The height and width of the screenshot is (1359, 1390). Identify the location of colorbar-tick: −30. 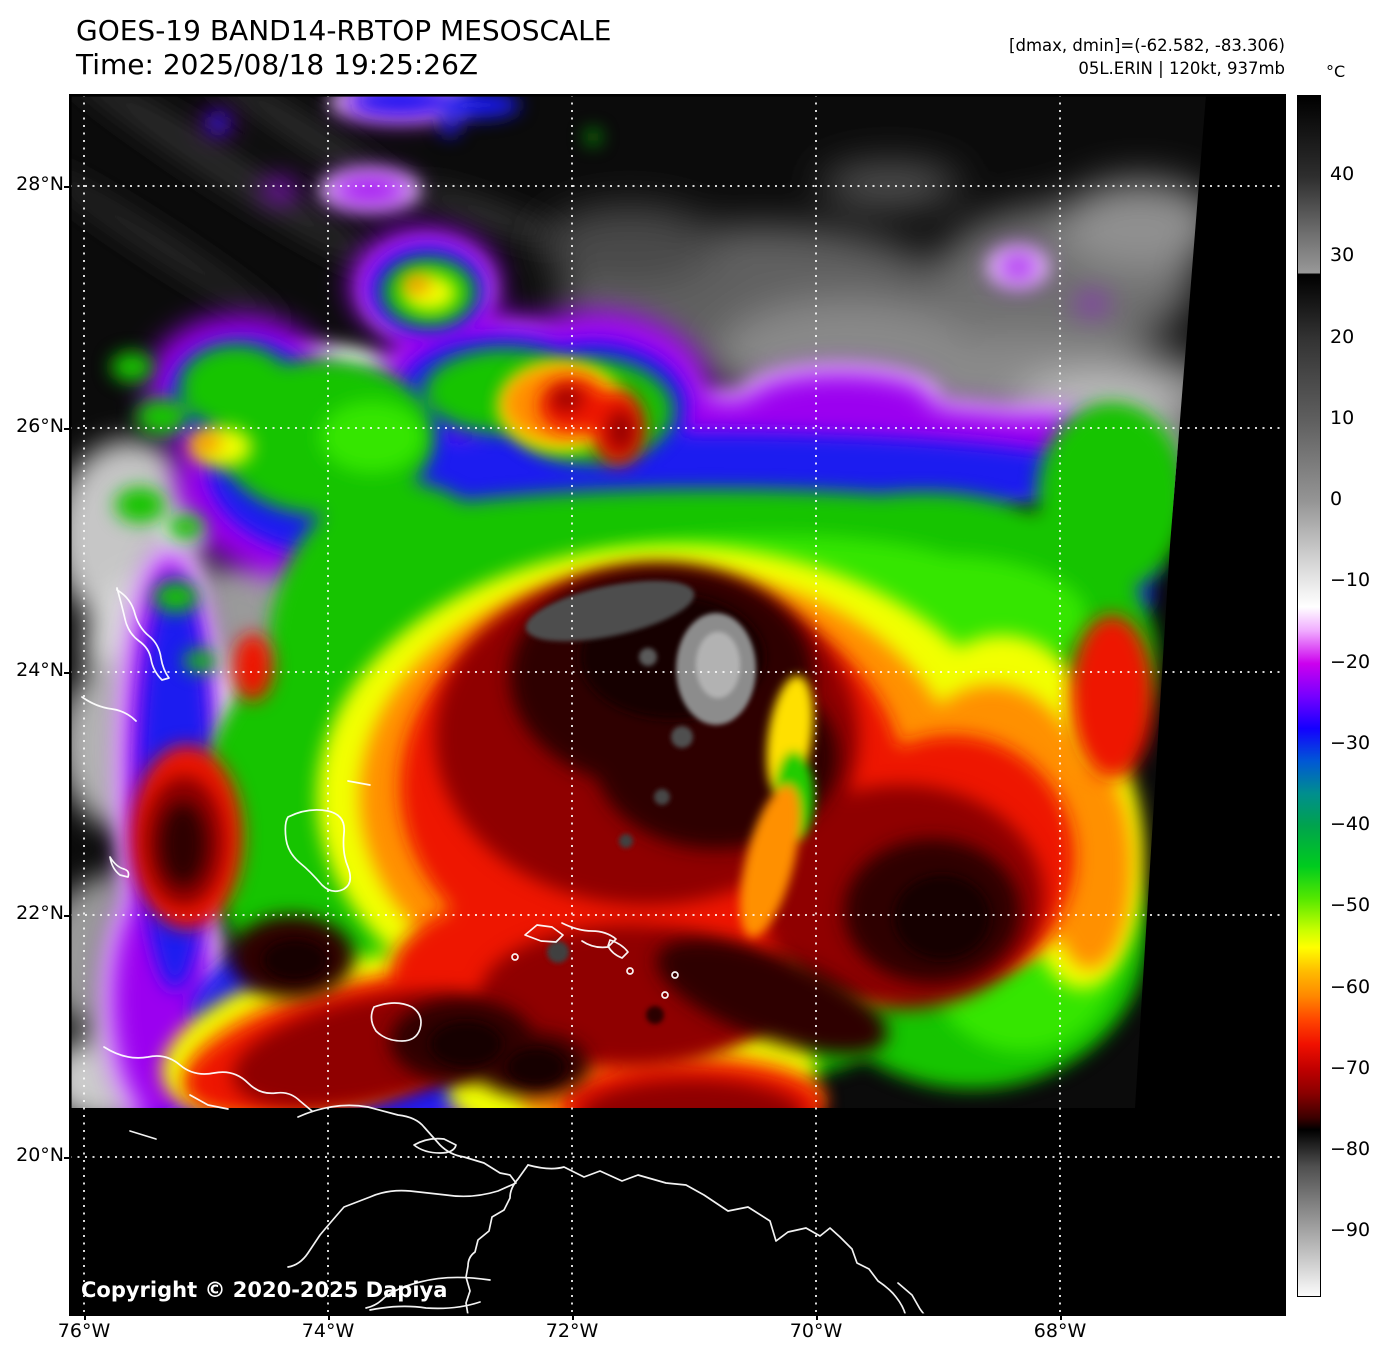
(1350, 743).